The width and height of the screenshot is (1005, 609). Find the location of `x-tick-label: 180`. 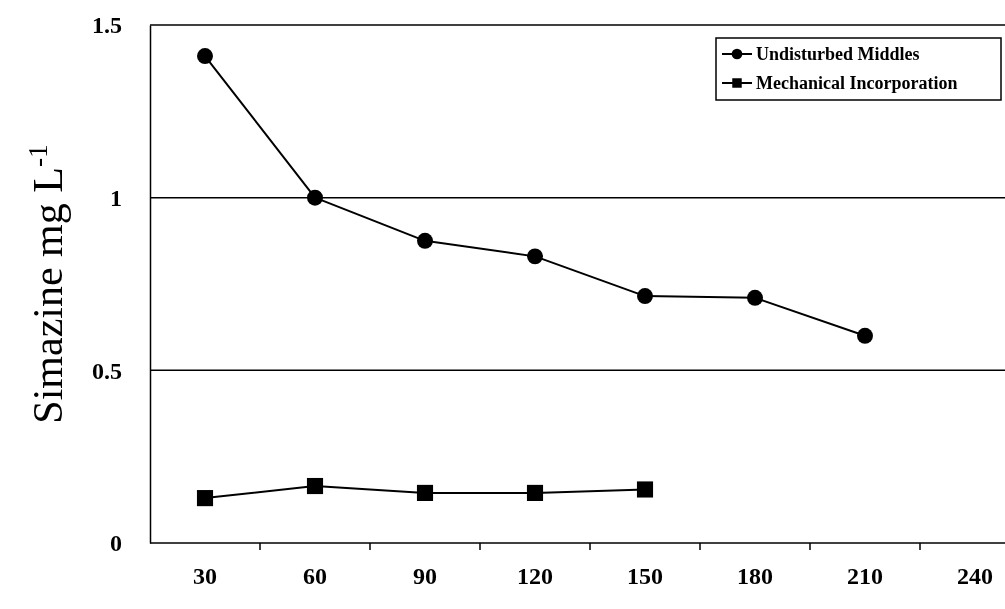

x-tick-label: 180 is located at coordinates (755, 576).